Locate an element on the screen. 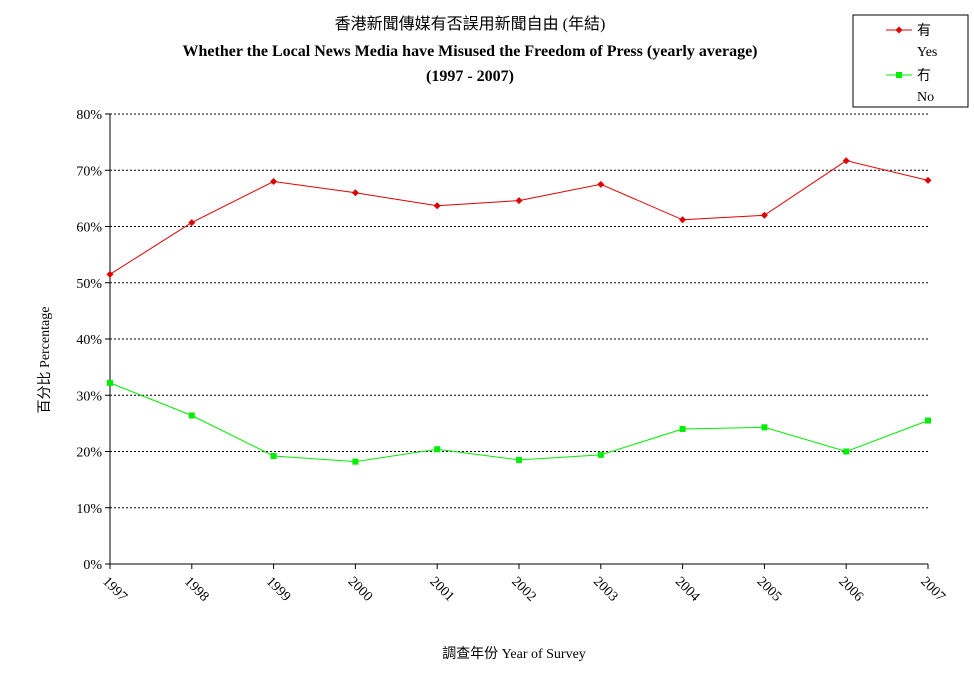 Image resolution: width=974 pixels, height=680 pixels. y-tick-label: 50% is located at coordinates (89, 284).